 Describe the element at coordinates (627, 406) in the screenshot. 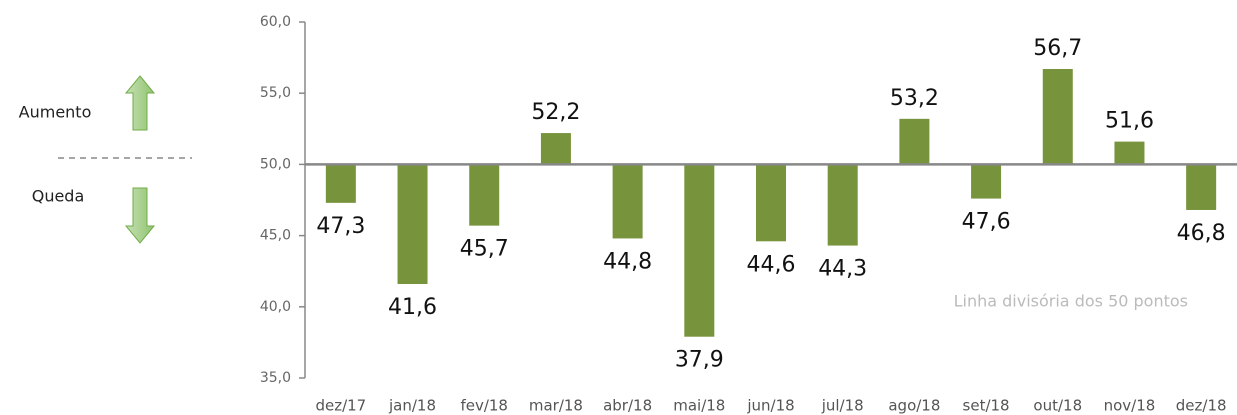

I see `x-tick-label: abr/18` at that location.